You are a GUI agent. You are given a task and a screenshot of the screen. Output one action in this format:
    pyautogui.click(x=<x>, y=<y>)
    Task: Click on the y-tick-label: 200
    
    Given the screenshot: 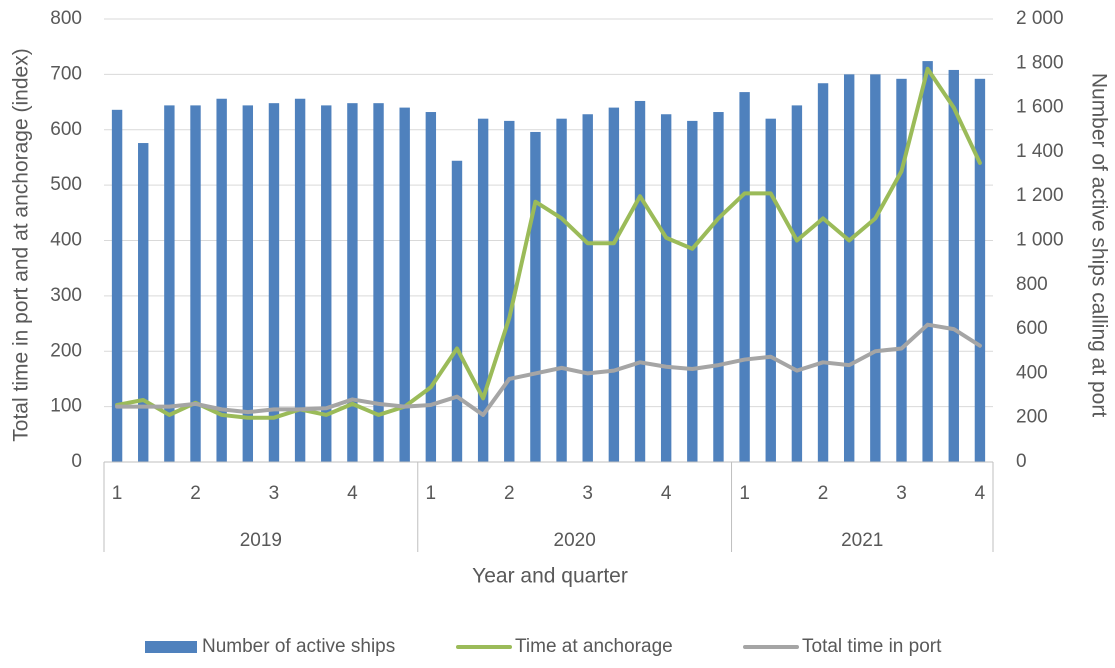 What is the action you would take?
    pyautogui.click(x=66, y=350)
    